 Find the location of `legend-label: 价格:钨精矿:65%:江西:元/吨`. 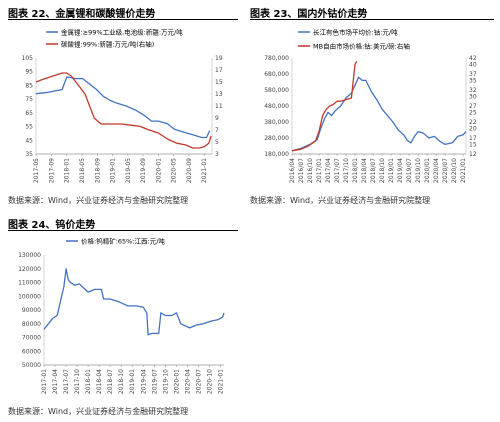

legend-label: 价格:钨精矿:65%:江西:元/吨 is located at coordinates (123, 241).